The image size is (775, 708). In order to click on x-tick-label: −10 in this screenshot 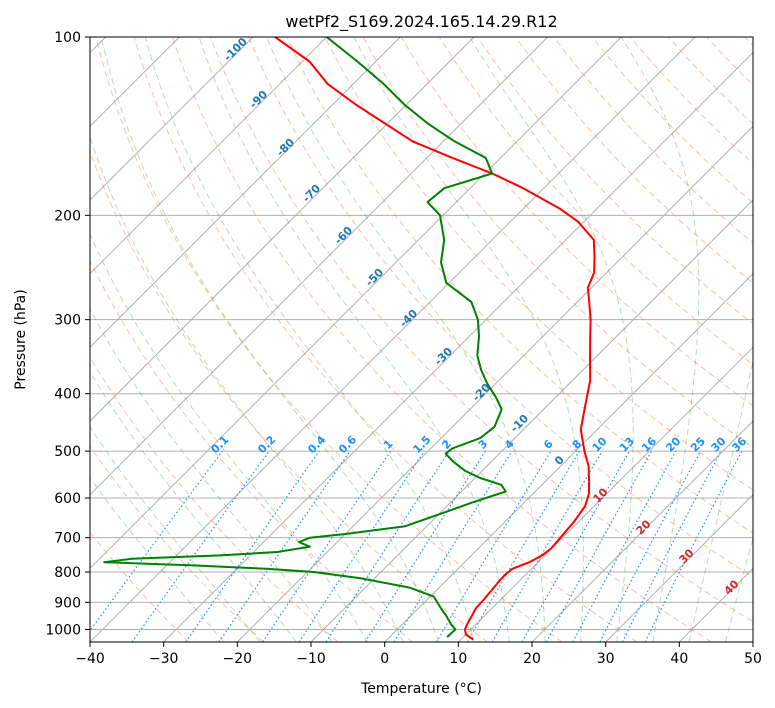, I will do `click(311, 659)`.